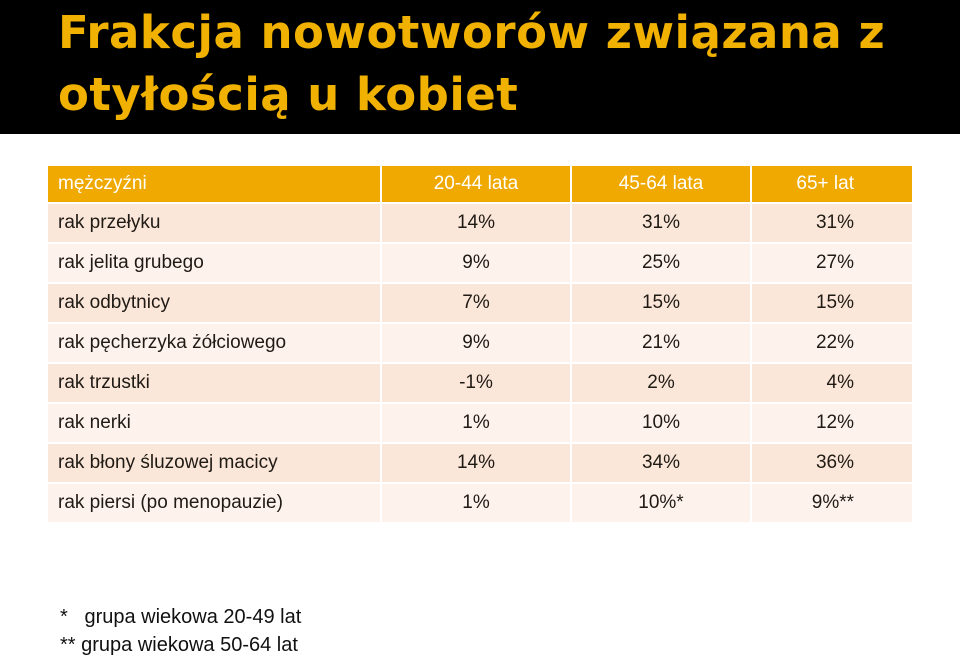 The image size is (960, 661). What do you see at coordinates (215, 464) in the screenshot?
I see `row-label: rak błony śluzowej macicy` at bounding box center [215, 464].